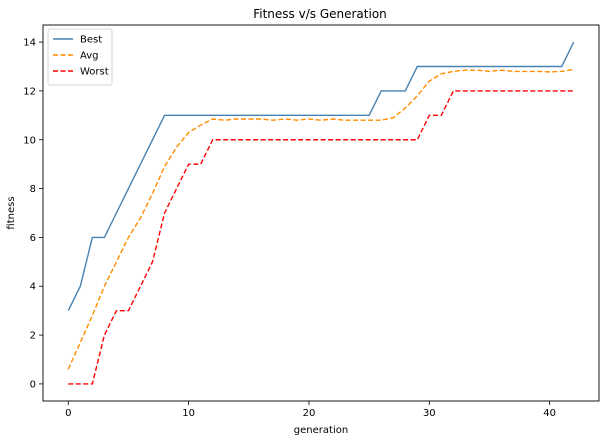  What do you see at coordinates (33, 384) in the screenshot?
I see `y-tick-label: 0` at bounding box center [33, 384].